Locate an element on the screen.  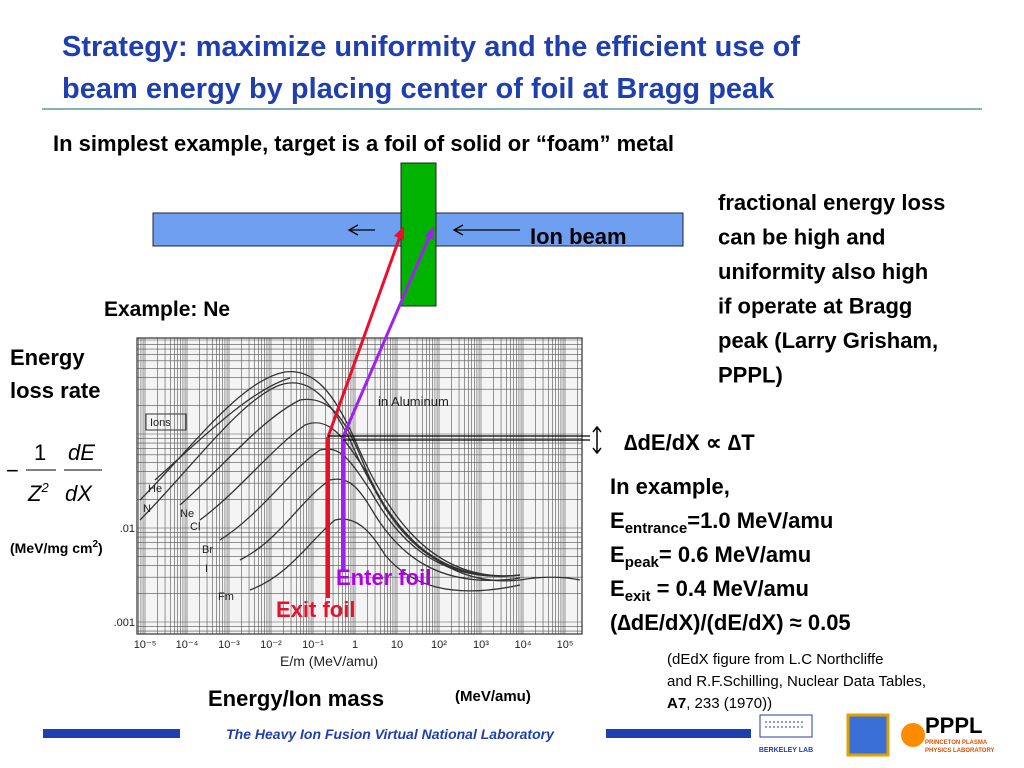
plot-axis-label: E/m (MeV/amu) is located at coordinates (329, 661).